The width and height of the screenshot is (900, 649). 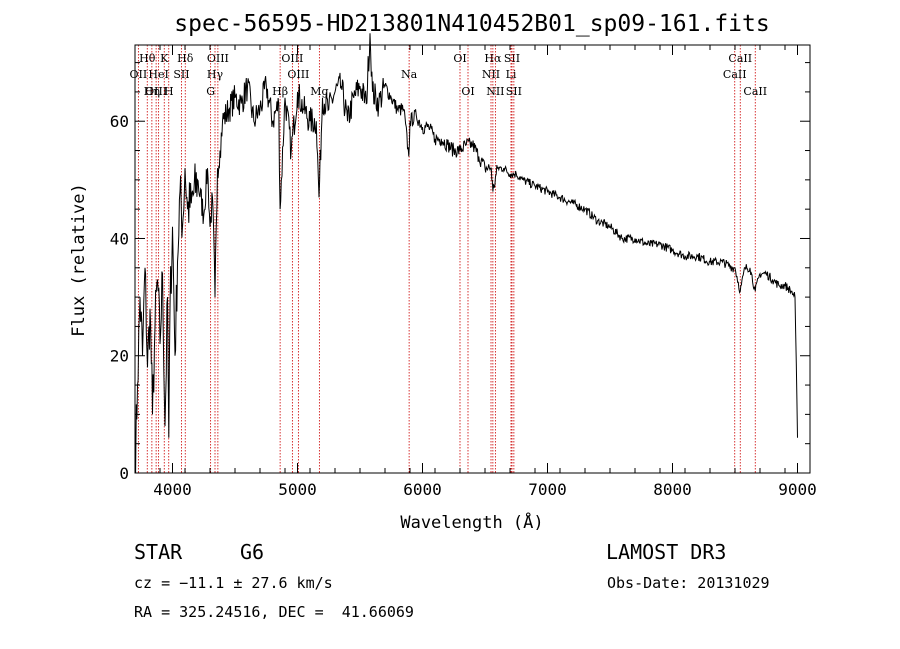 What do you see at coordinates (274, 612) in the screenshot?
I see `coordinates: RA = 325.24516, DEC = 41.66069` at bounding box center [274, 612].